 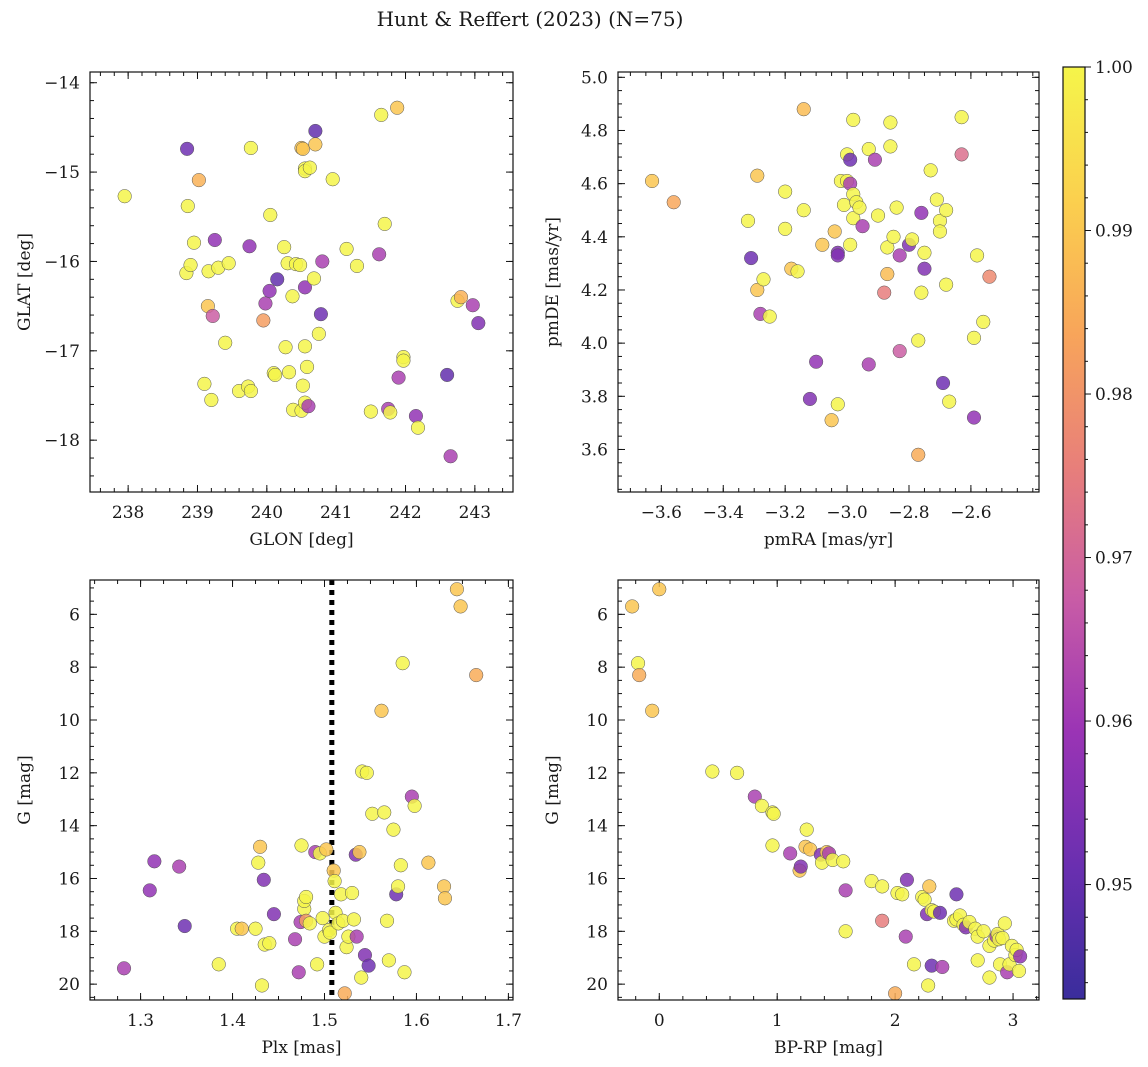 I want to click on colorbar-tick-label: 0.95, so click(x=1114, y=886).